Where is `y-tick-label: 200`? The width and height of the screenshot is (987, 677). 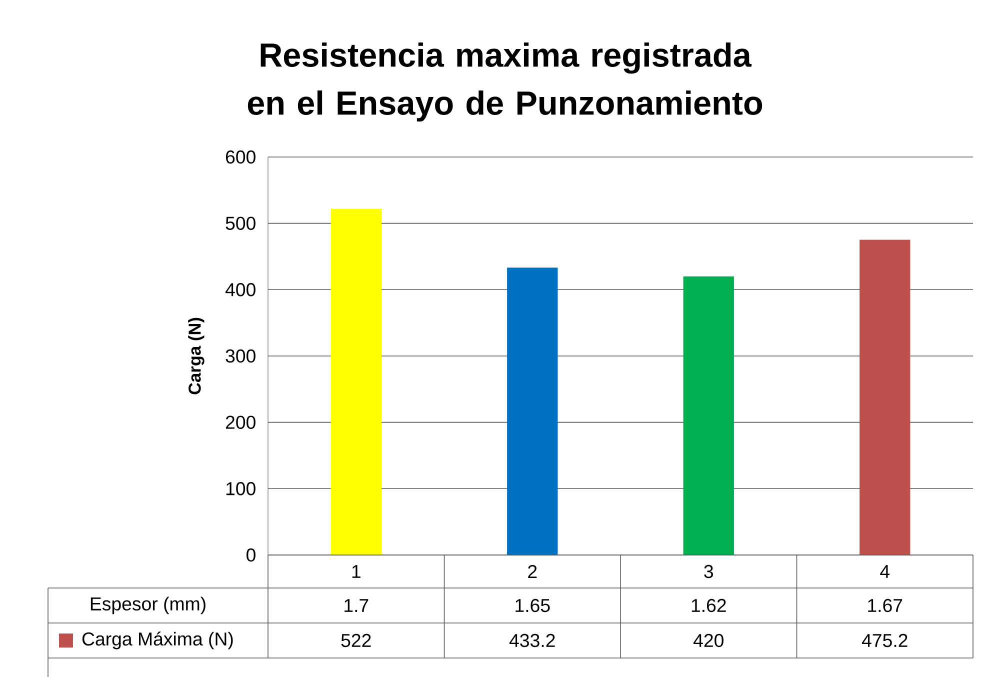
y-tick-label: 200 is located at coordinates (241, 422).